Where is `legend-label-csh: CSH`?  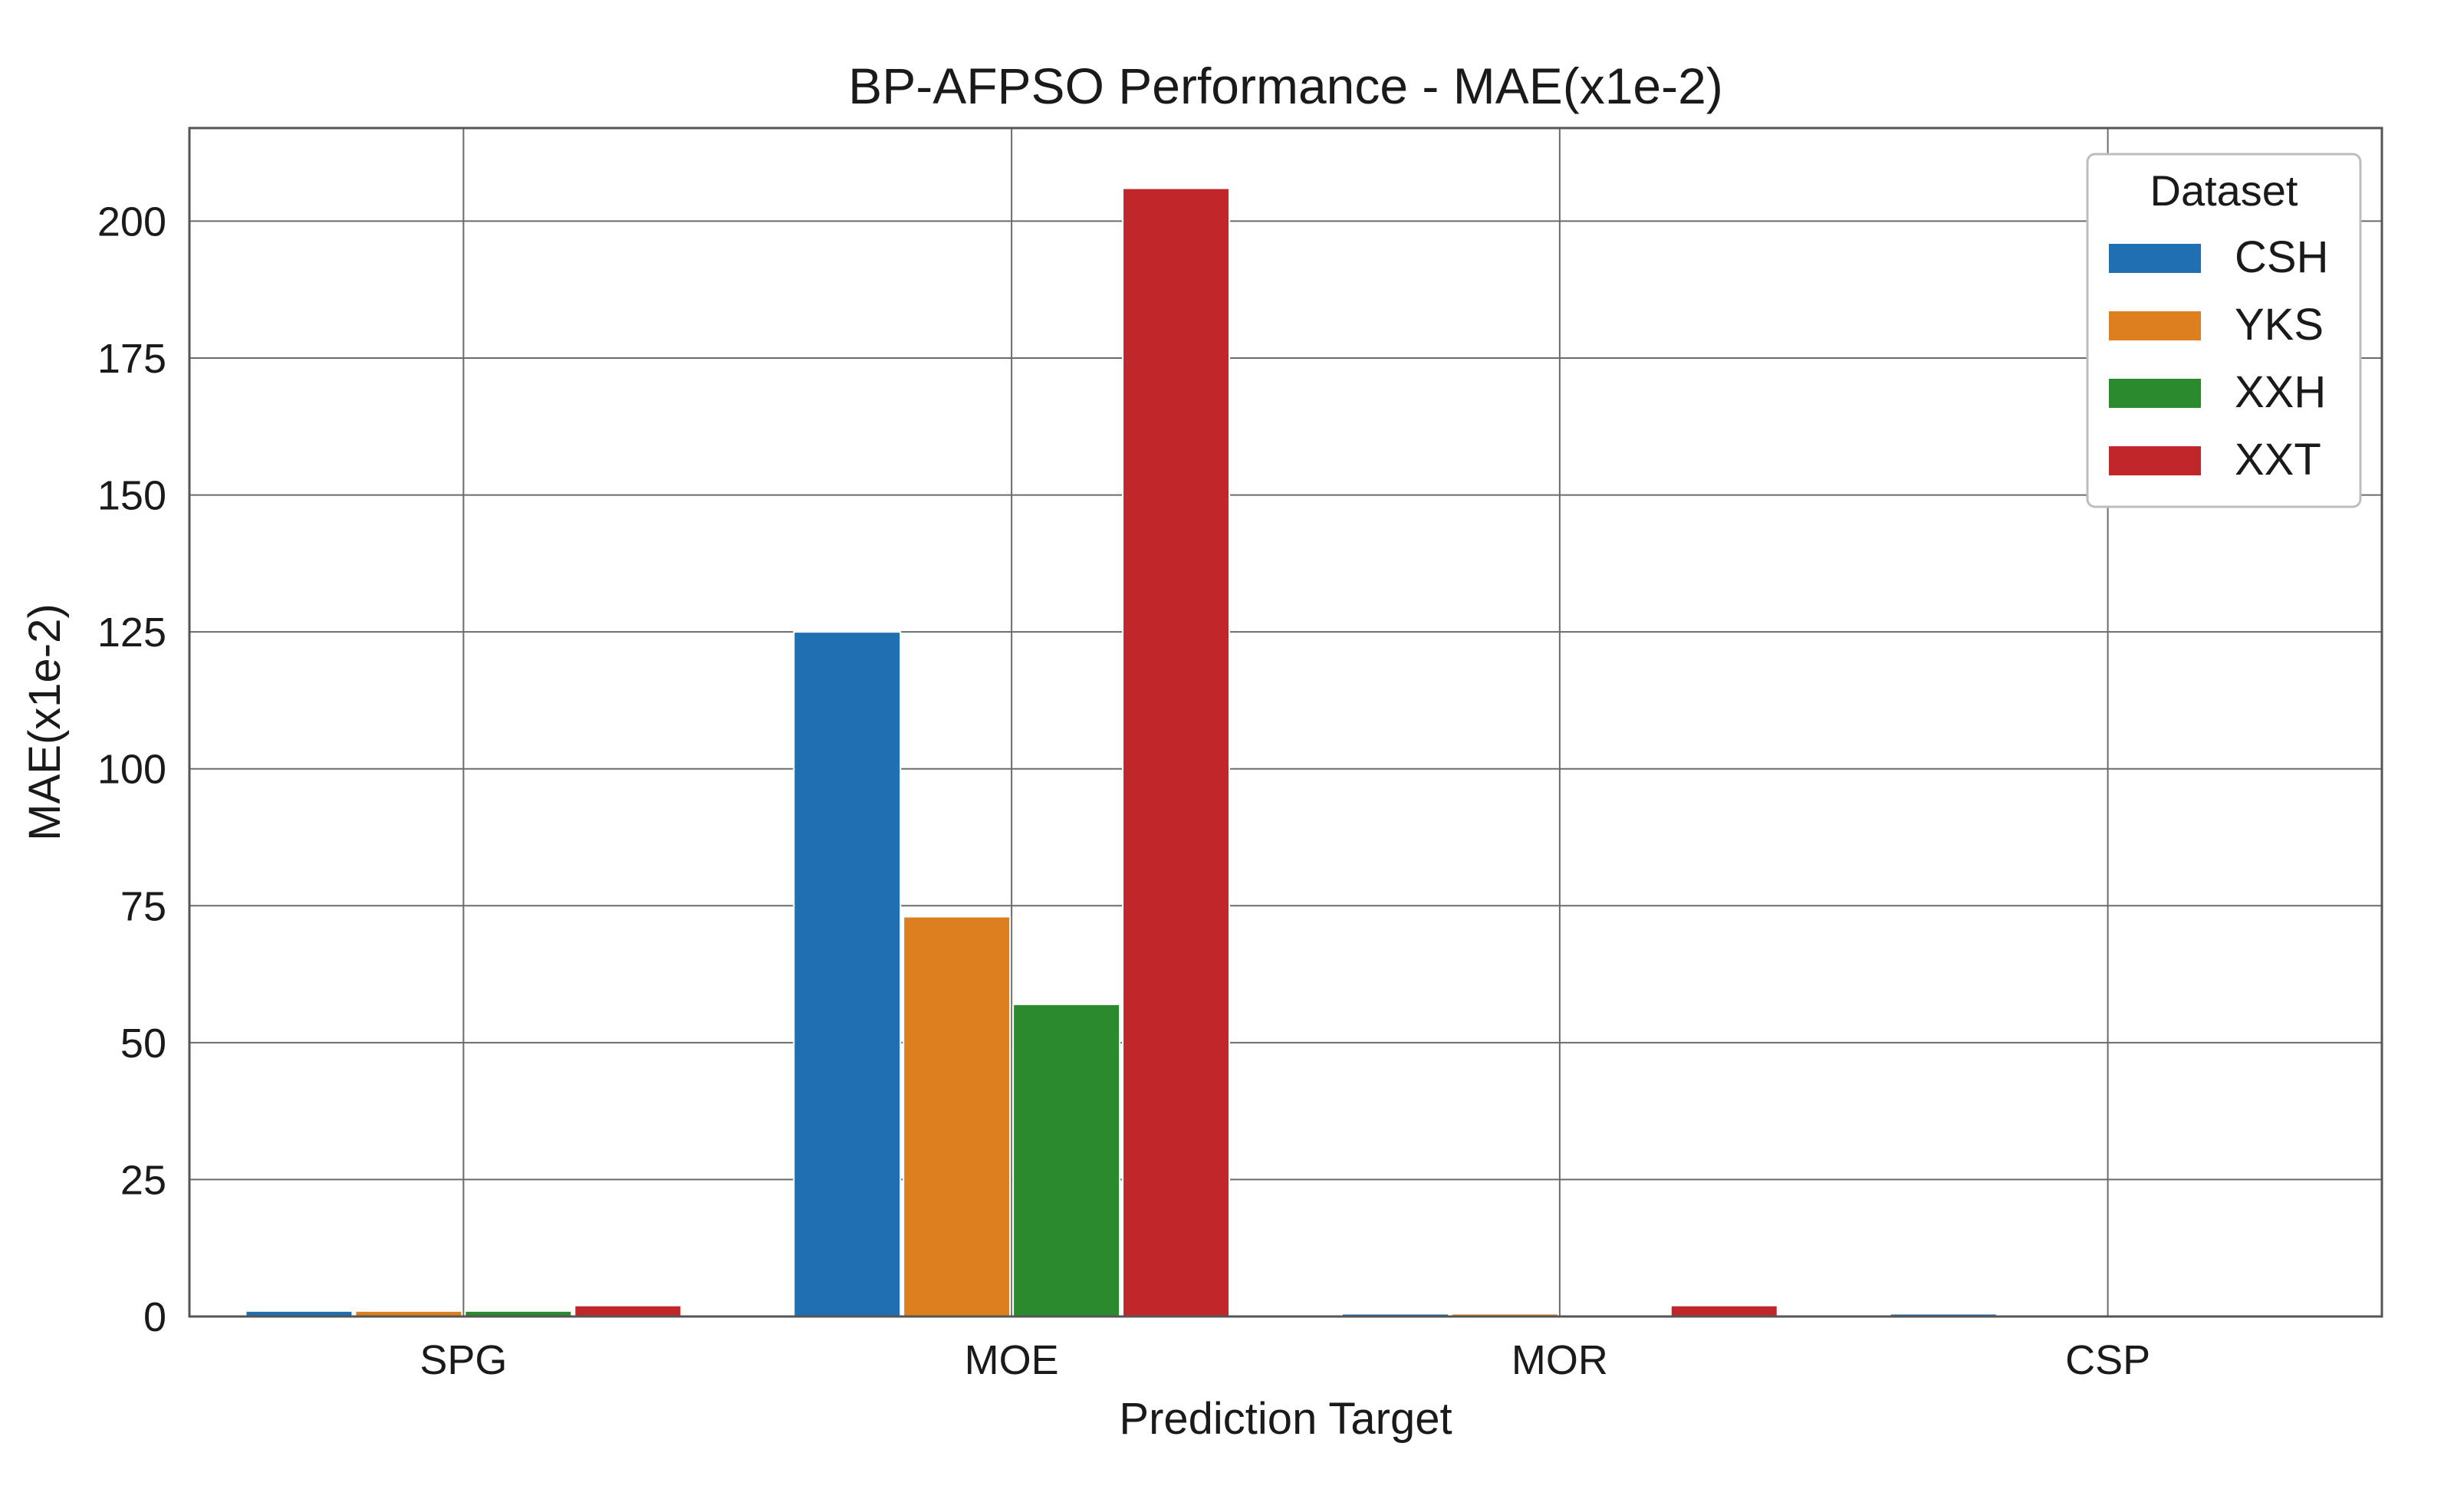
legend-label-csh: CSH is located at coordinates (2281, 257).